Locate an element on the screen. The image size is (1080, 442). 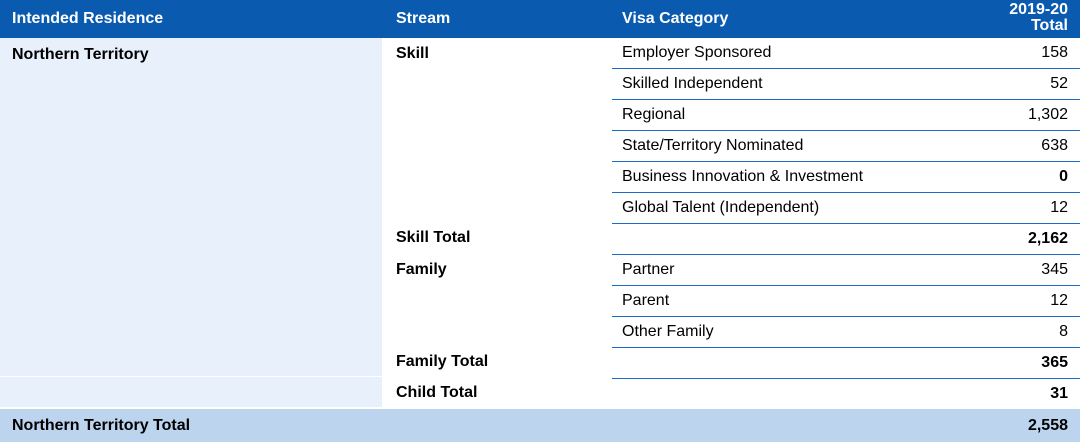
total-cell: 345 is located at coordinates (1054, 269).